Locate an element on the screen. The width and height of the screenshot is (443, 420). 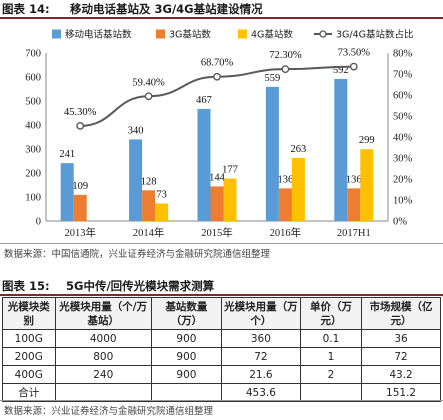
y2-tick-label: 80% is located at coordinates (403, 54).